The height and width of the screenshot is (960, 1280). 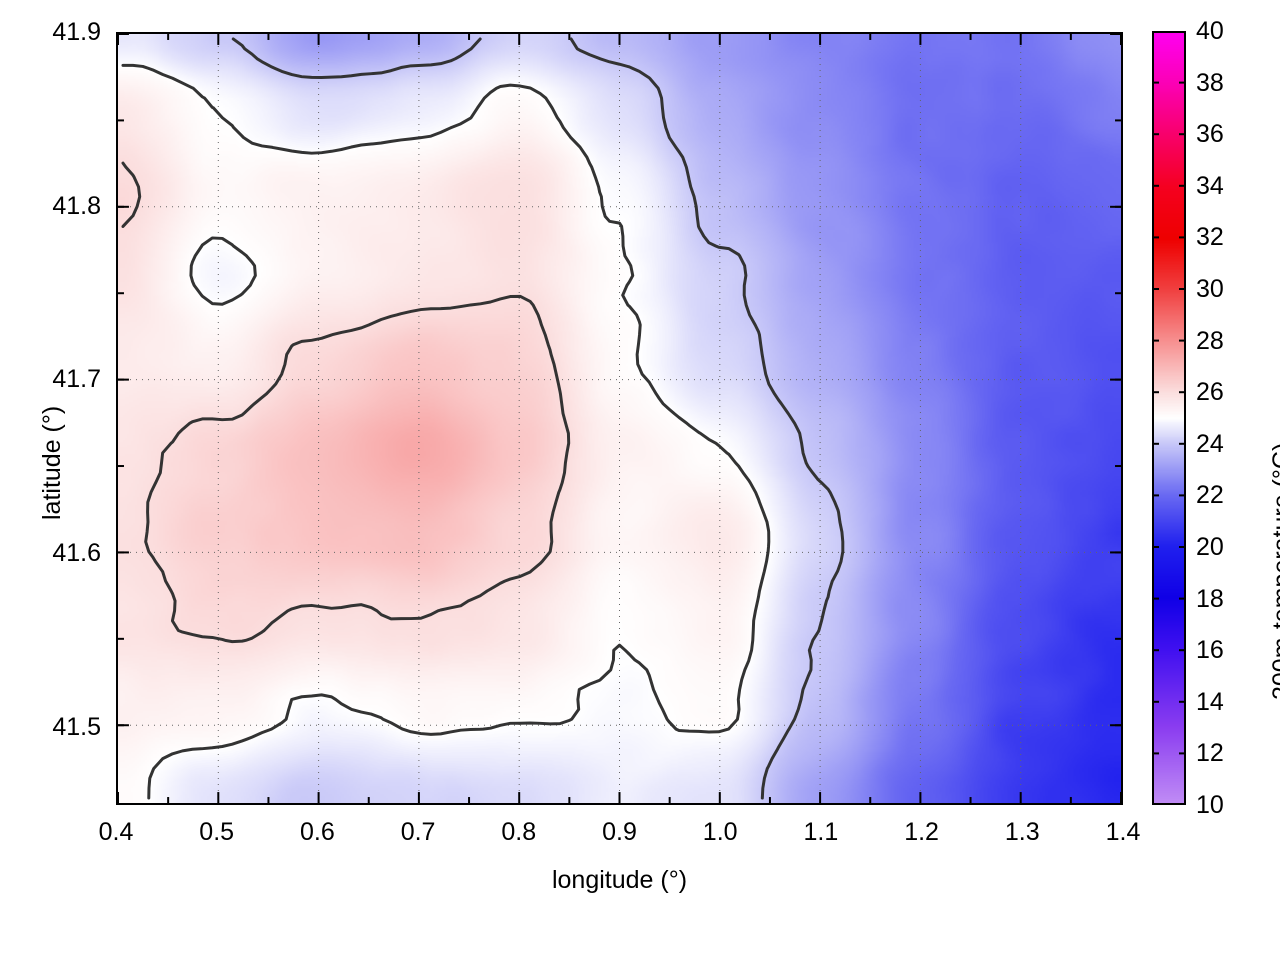 I want to click on x-tick-label: 0.7, so click(x=418, y=832).